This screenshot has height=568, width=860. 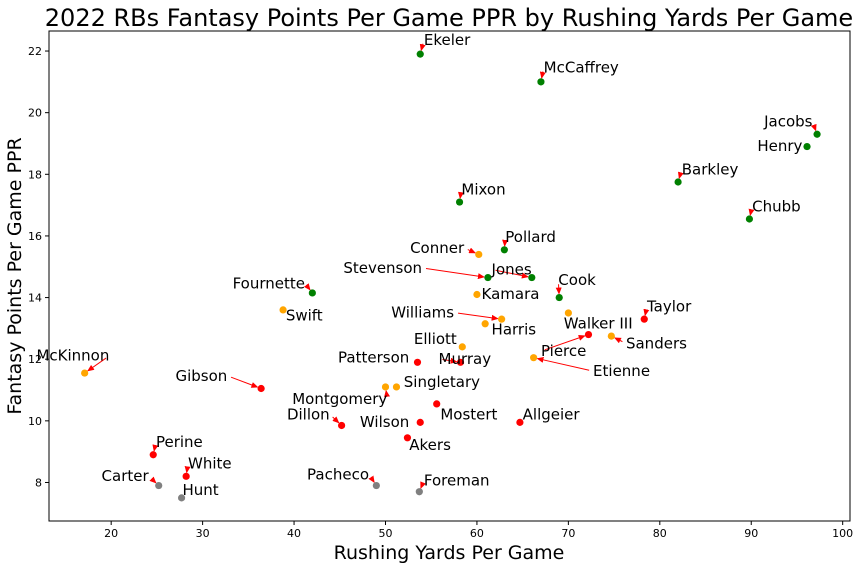 What do you see at coordinates (72, 356) in the screenshot?
I see `point-label: McKinnon` at bounding box center [72, 356].